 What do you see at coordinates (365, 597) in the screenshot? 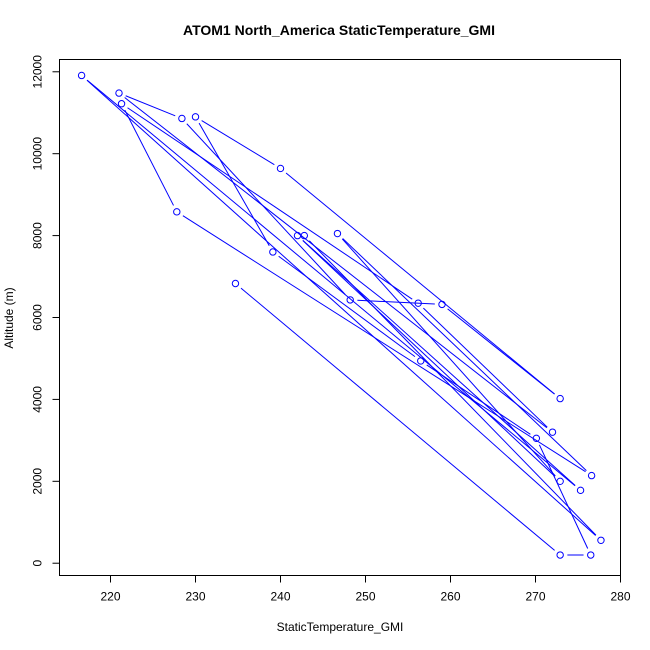
I see `x-tick-label: 250` at bounding box center [365, 597].